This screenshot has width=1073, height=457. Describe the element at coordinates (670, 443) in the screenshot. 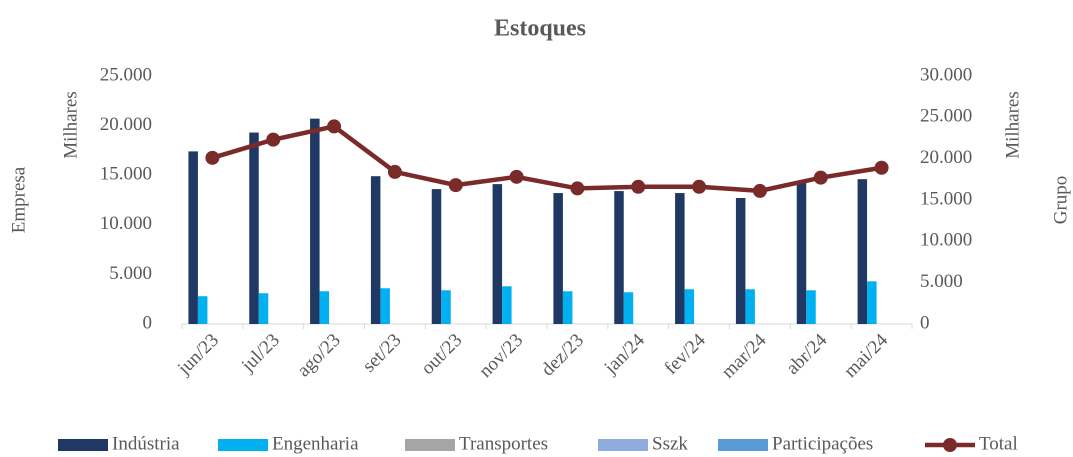

I see `legend-label: Sszk` at that location.